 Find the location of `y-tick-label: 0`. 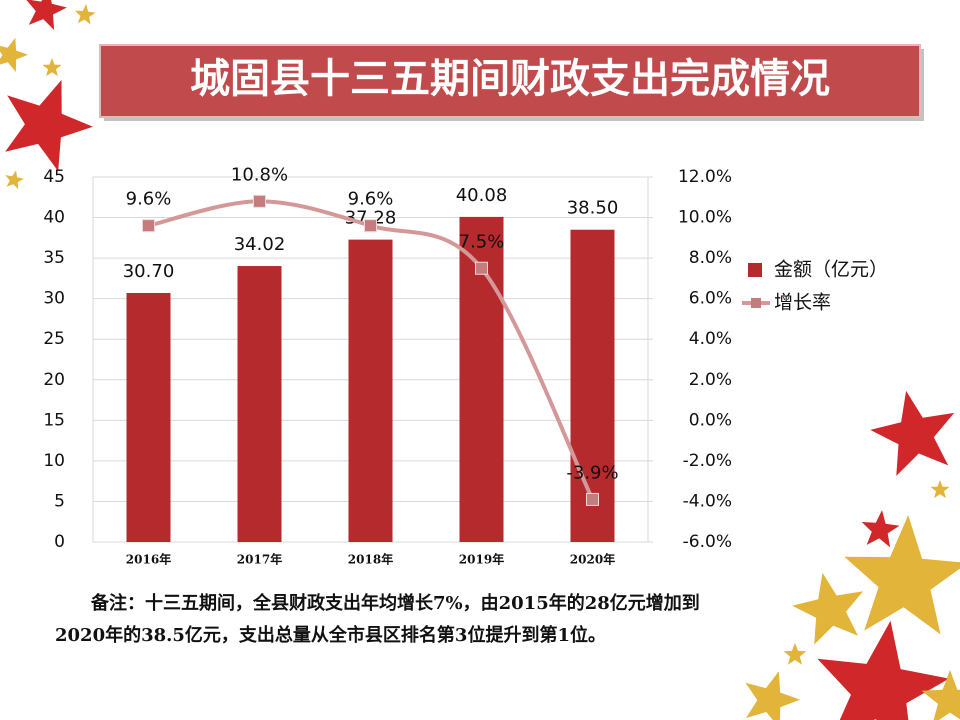

y-tick-label: 0 is located at coordinates (59, 542).